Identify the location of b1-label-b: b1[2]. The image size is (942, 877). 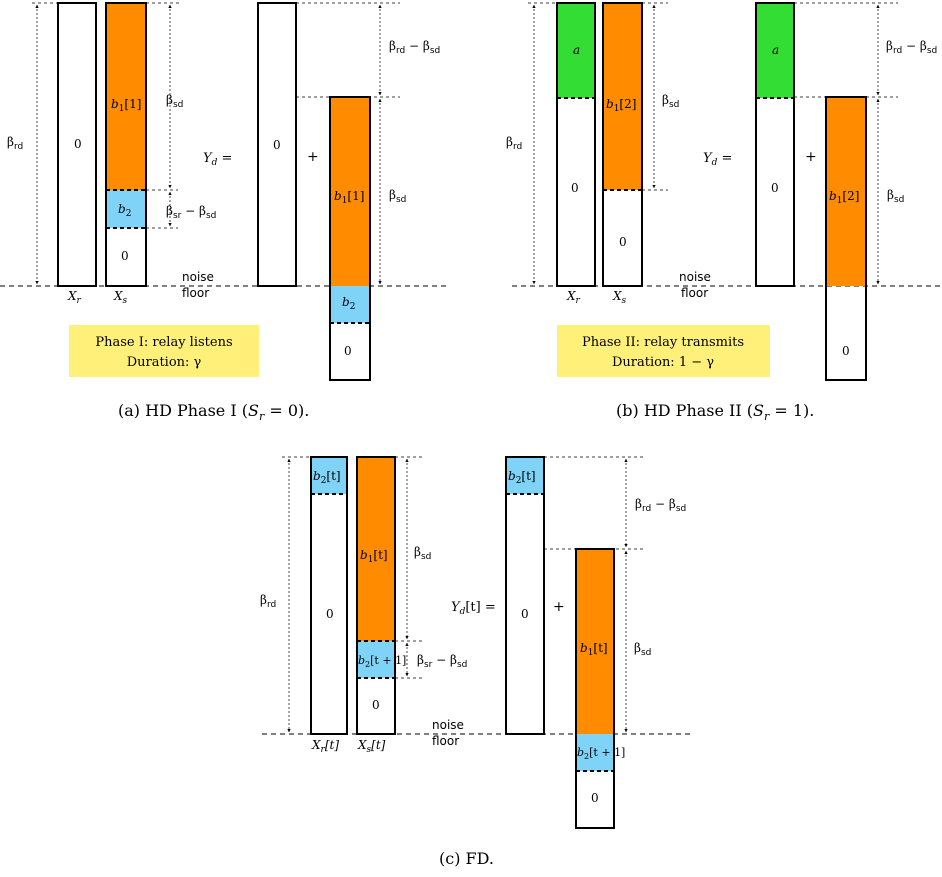
(621, 105).